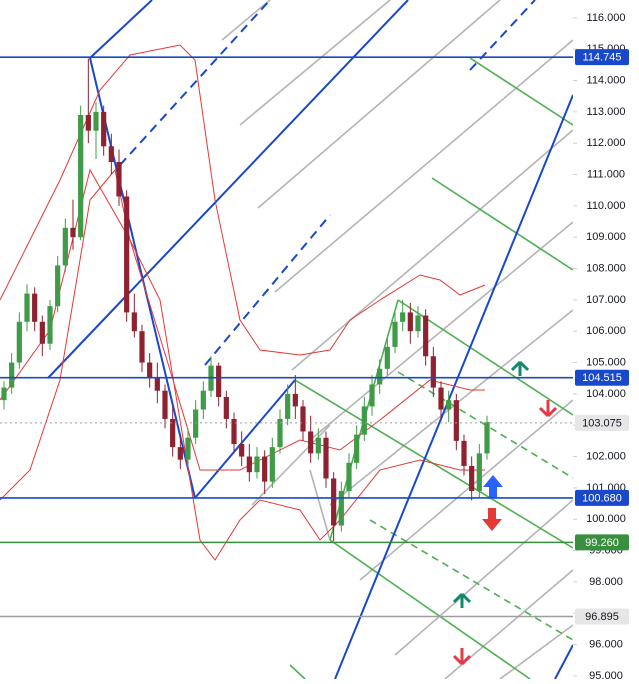 This screenshot has height=684, width=639. I want to click on y-tick-label: 116.000, so click(606, 18).